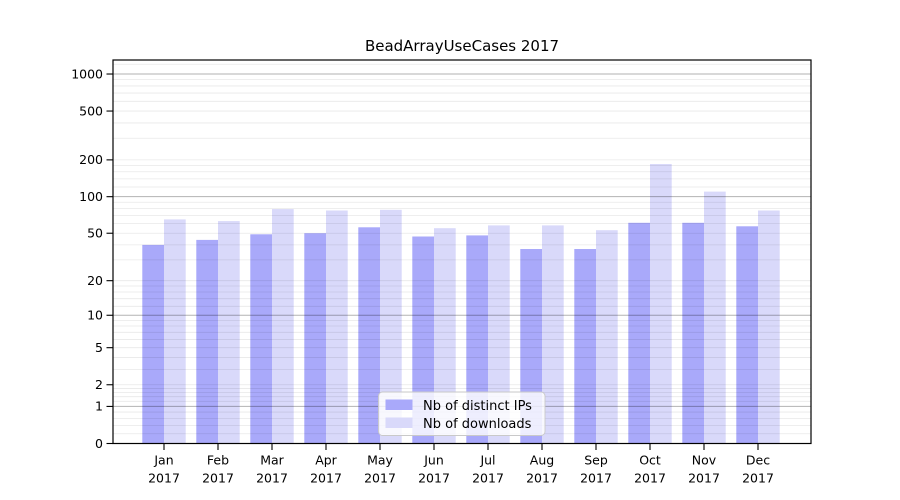  Describe the element at coordinates (87, 73) in the screenshot. I see `y-tick-label-1000: 1000` at that location.